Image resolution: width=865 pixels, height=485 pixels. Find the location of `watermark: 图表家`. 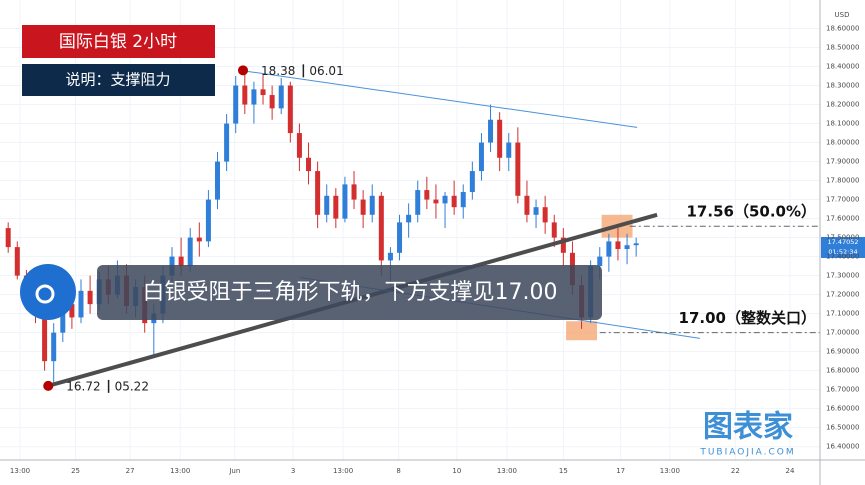

watermark: 图表家 is located at coordinates (748, 427).